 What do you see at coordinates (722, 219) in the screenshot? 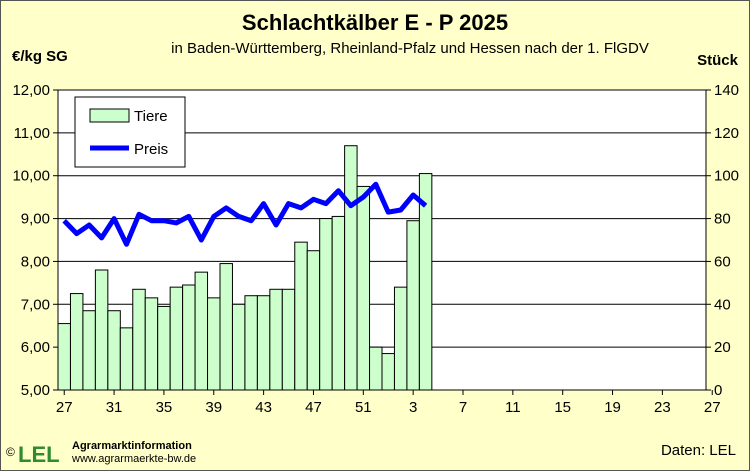
I see `right-axis-tick-label: 80` at bounding box center [722, 219].